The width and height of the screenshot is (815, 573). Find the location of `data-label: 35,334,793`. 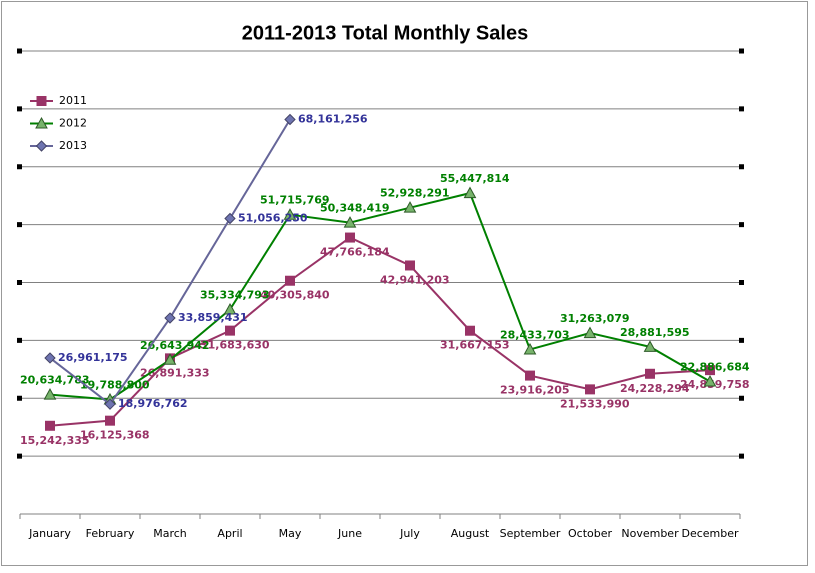

data-label: 35,334,793 is located at coordinates (235, 294).